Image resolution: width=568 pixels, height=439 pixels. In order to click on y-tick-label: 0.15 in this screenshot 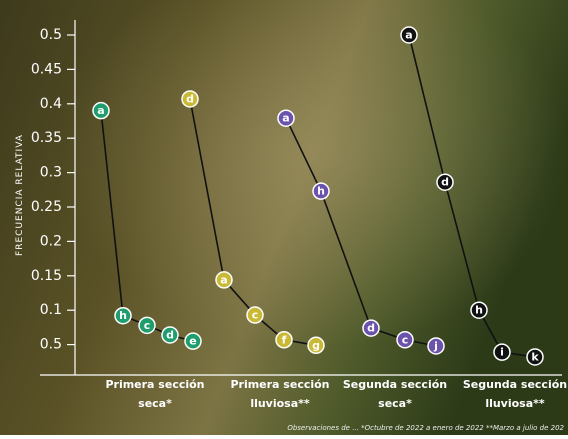, I will do `click(46, 276)`.